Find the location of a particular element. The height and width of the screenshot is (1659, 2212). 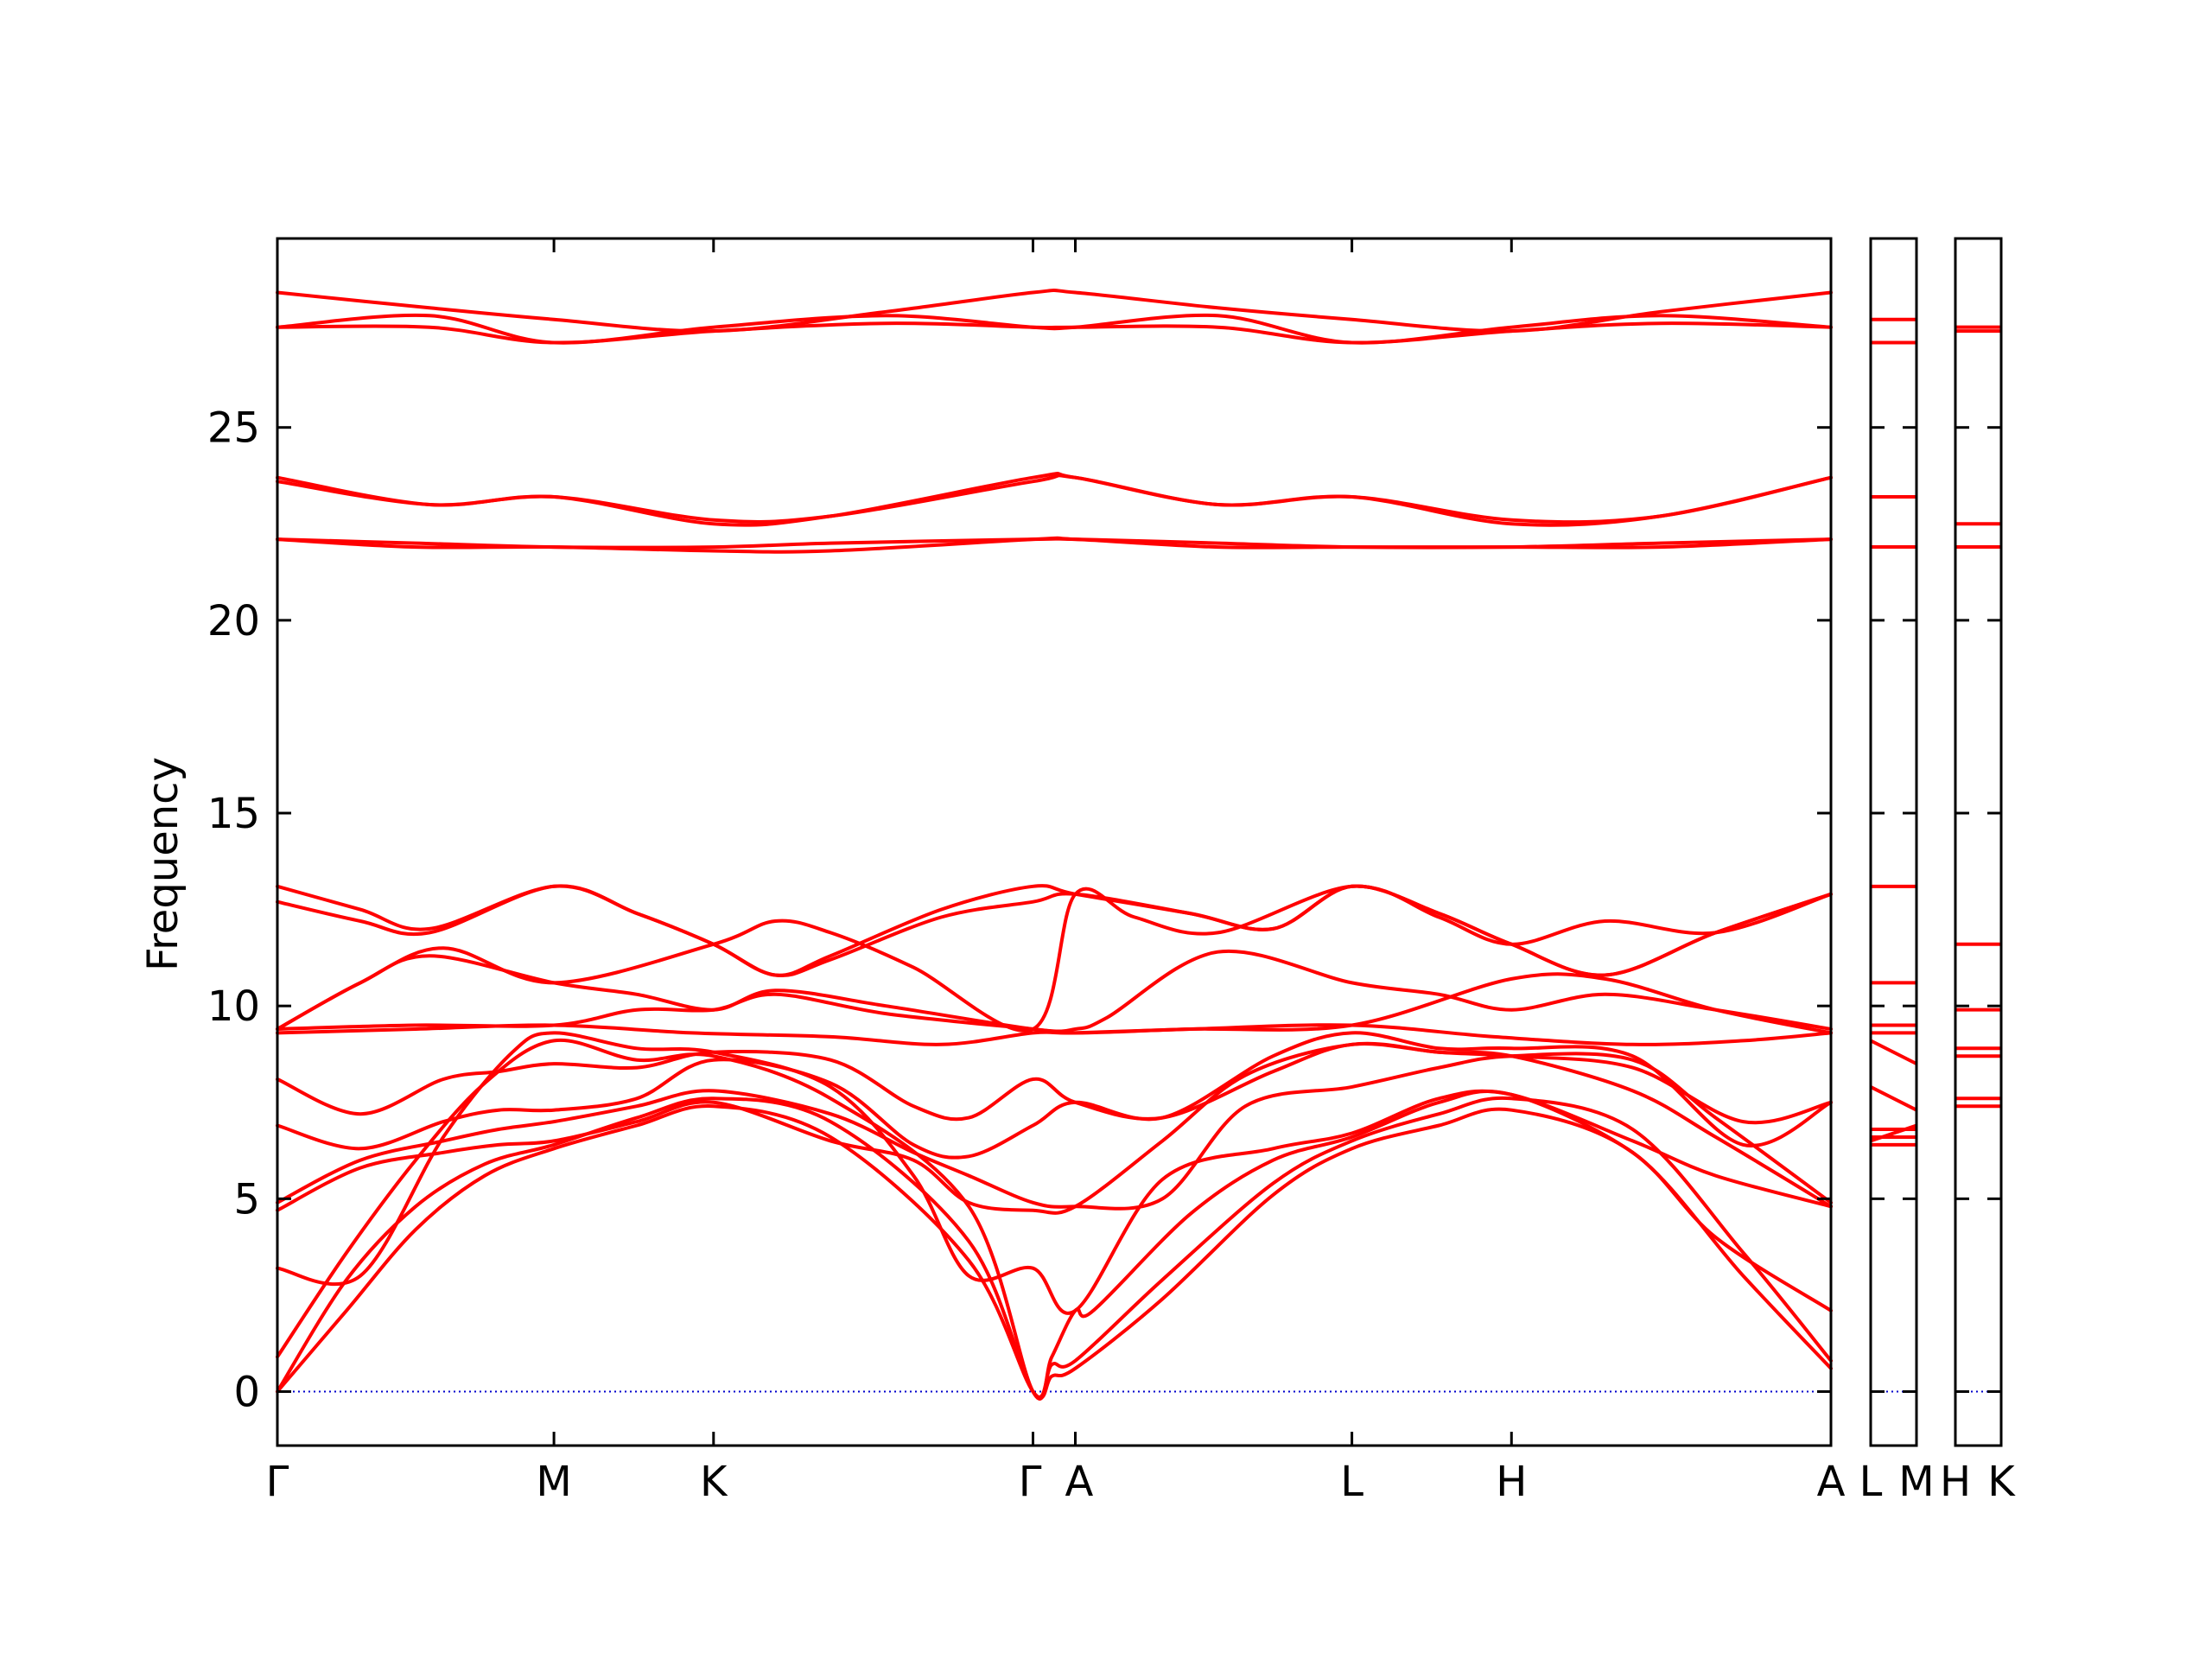

x-tick-label-6: H is located at coordinates (1511, 1482).